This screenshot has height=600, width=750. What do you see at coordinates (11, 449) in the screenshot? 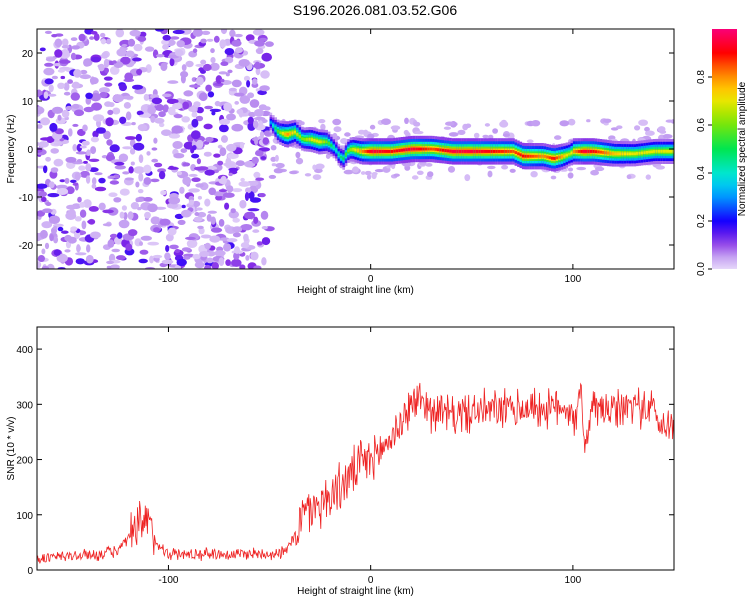
I see `y-axis-label: SNR (10 * v/v)` at bounding box center [11, 449].